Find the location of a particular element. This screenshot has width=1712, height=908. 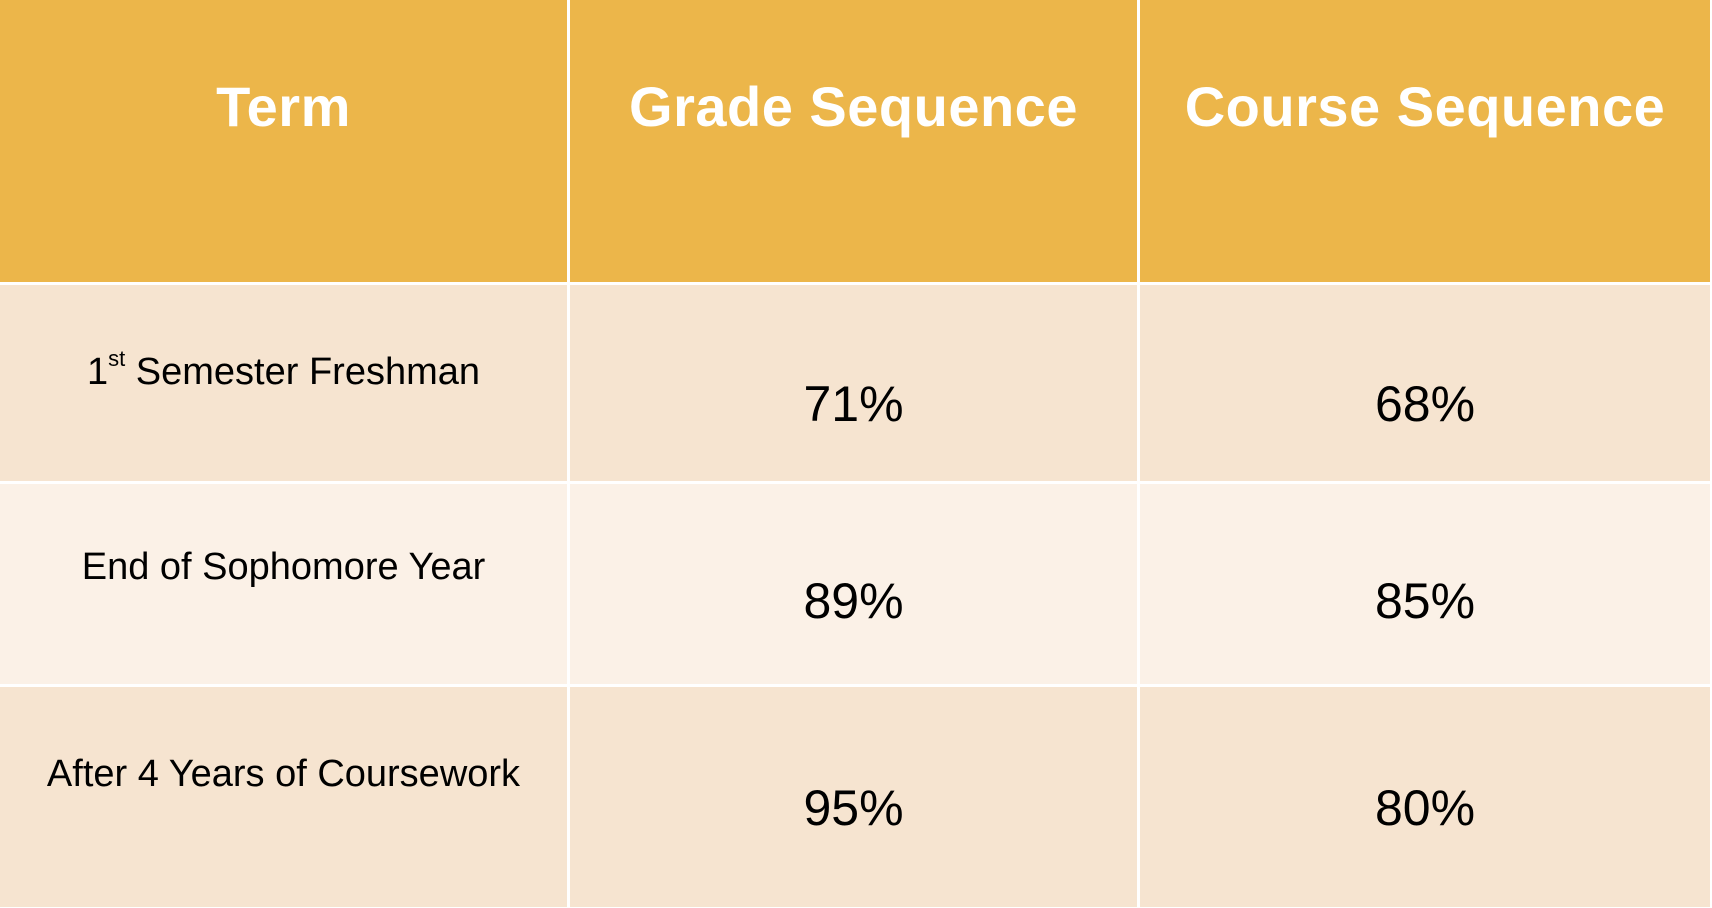

header-grade-sequence: Grade Sequence is located at coordinates (853, 141).